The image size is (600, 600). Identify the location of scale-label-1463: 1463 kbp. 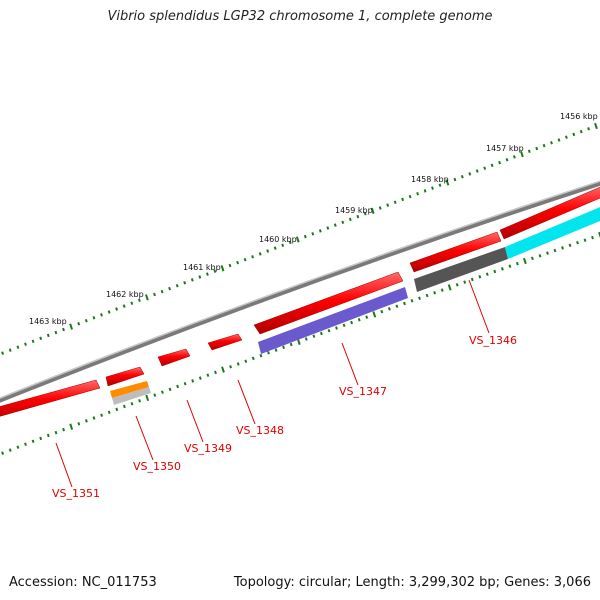
(48, 321).